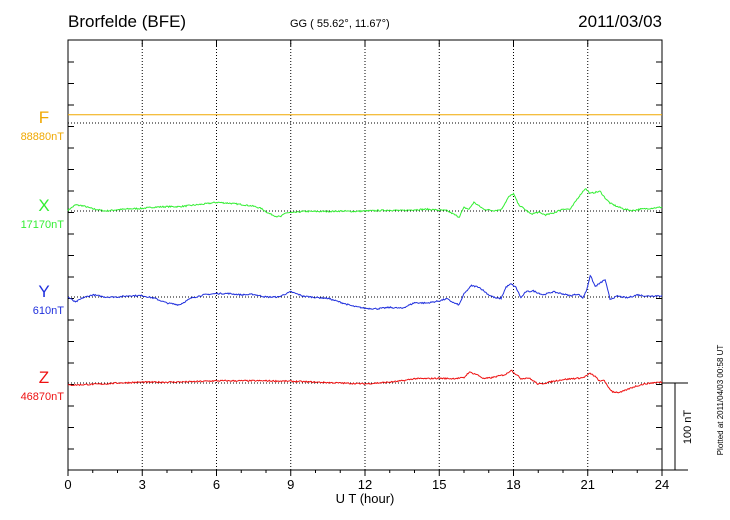 Image resolution: width=730 pixels, height=520 pixels. I want to click on scale-bar: 100 nT, so click(678, 426).